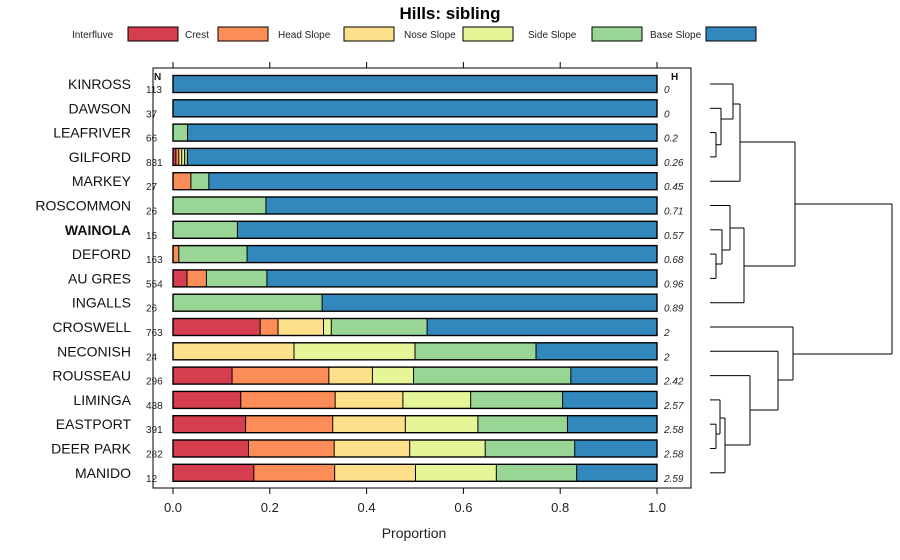 Image resolution: width=900 pixels, height=560 pixels. I want to click on legend-label-side-slope: Side Slope, so click(552, 35).